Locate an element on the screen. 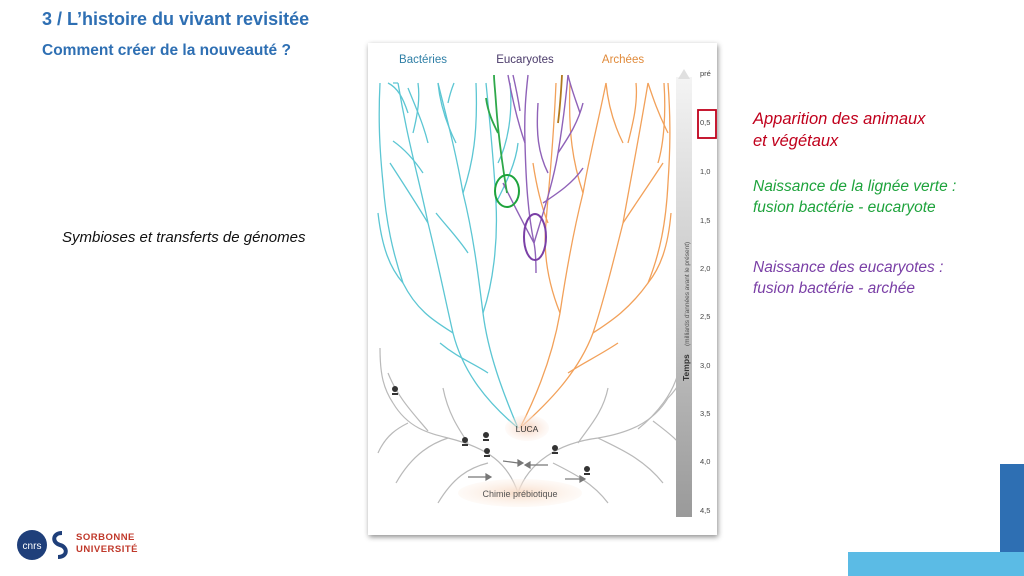 The width and height of the screenshot is (1024, 576). extinction-icons is located at coordinates (491, 430).